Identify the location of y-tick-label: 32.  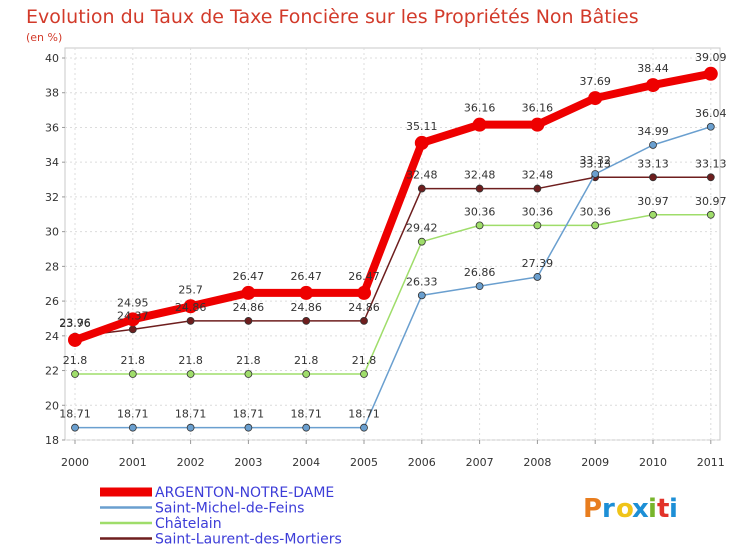
(52, 197).